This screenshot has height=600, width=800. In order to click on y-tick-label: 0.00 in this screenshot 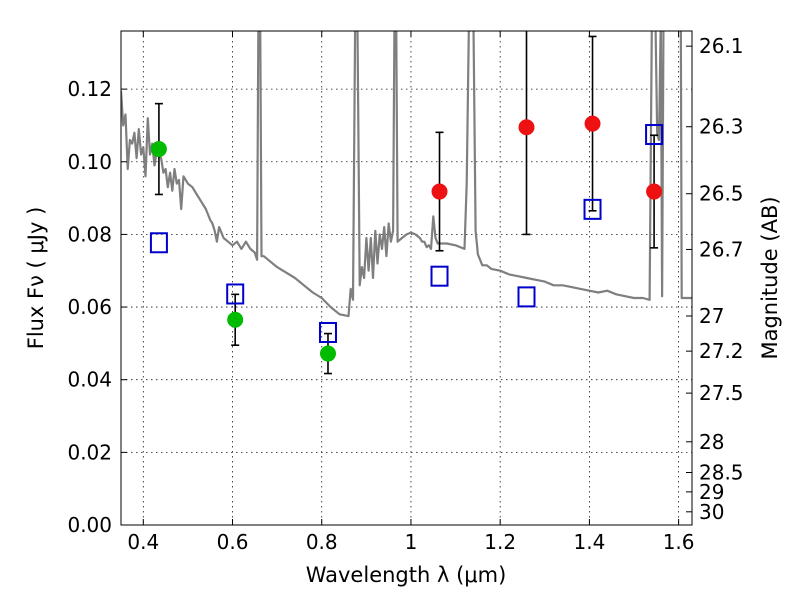, I will do `click(89, 525)`.